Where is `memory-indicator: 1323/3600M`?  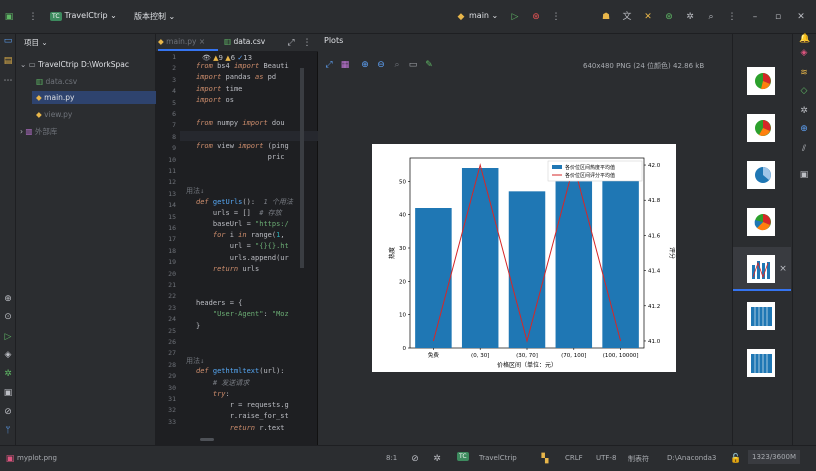
memory-indicator: 1323/3600M is located at coordinates (774, 457).